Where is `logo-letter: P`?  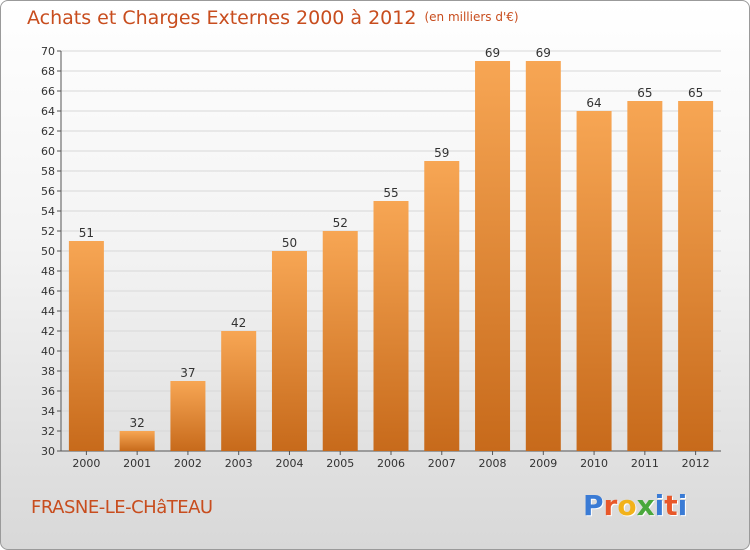 logo-letter: P is located at coordinates (593, 505).